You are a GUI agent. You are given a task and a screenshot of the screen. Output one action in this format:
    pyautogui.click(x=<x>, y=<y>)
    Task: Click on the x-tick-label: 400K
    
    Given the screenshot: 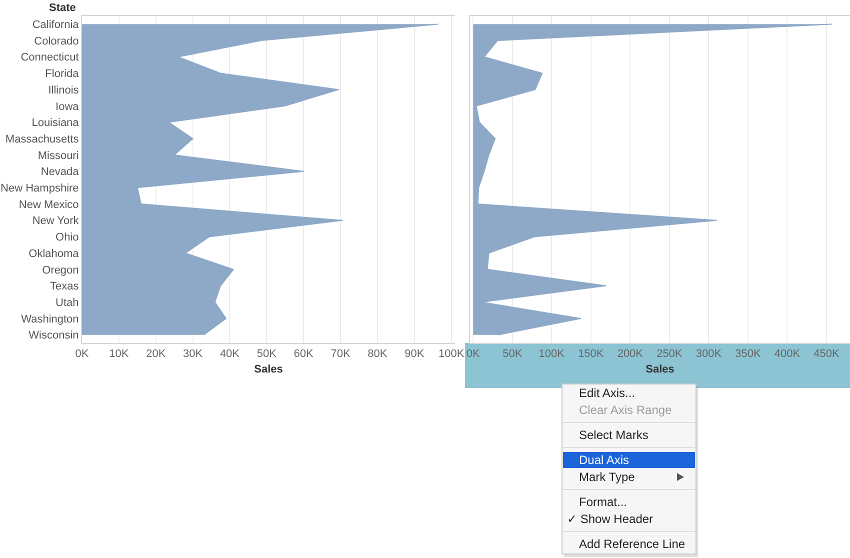 What is the action you would take?
    pyautogui.click(x=787, y=354)
    